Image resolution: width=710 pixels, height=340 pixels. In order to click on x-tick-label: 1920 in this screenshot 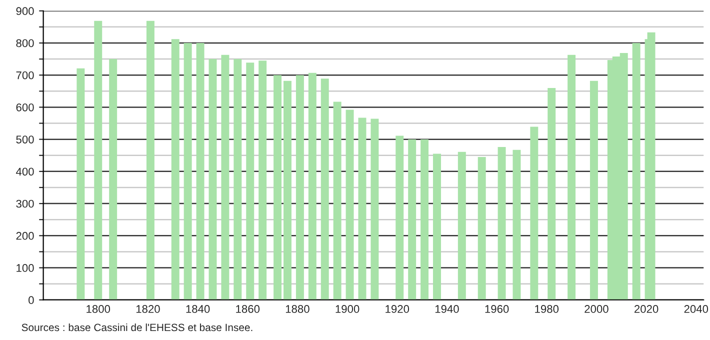, I will do `click(398, 309)`.